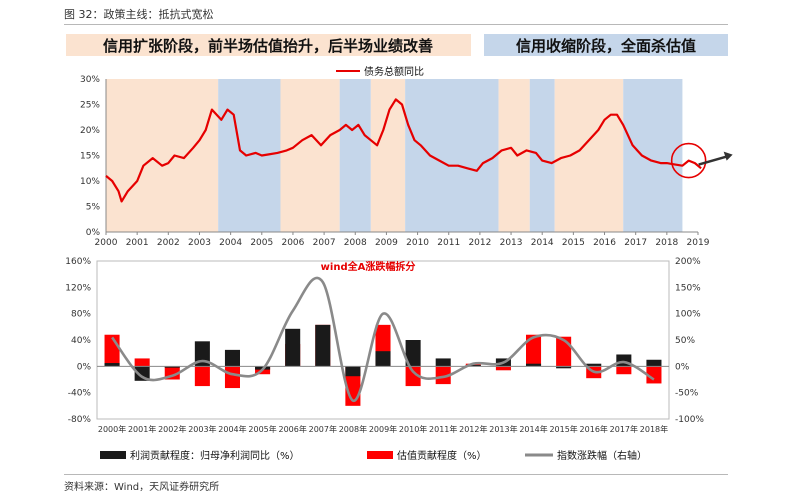 This screenshot has width=799, height=500. What do you see at coordinates (137, 243) in the screenshot?
I see `top-x-tick-label: 2001` at bounding box center [137, 243].